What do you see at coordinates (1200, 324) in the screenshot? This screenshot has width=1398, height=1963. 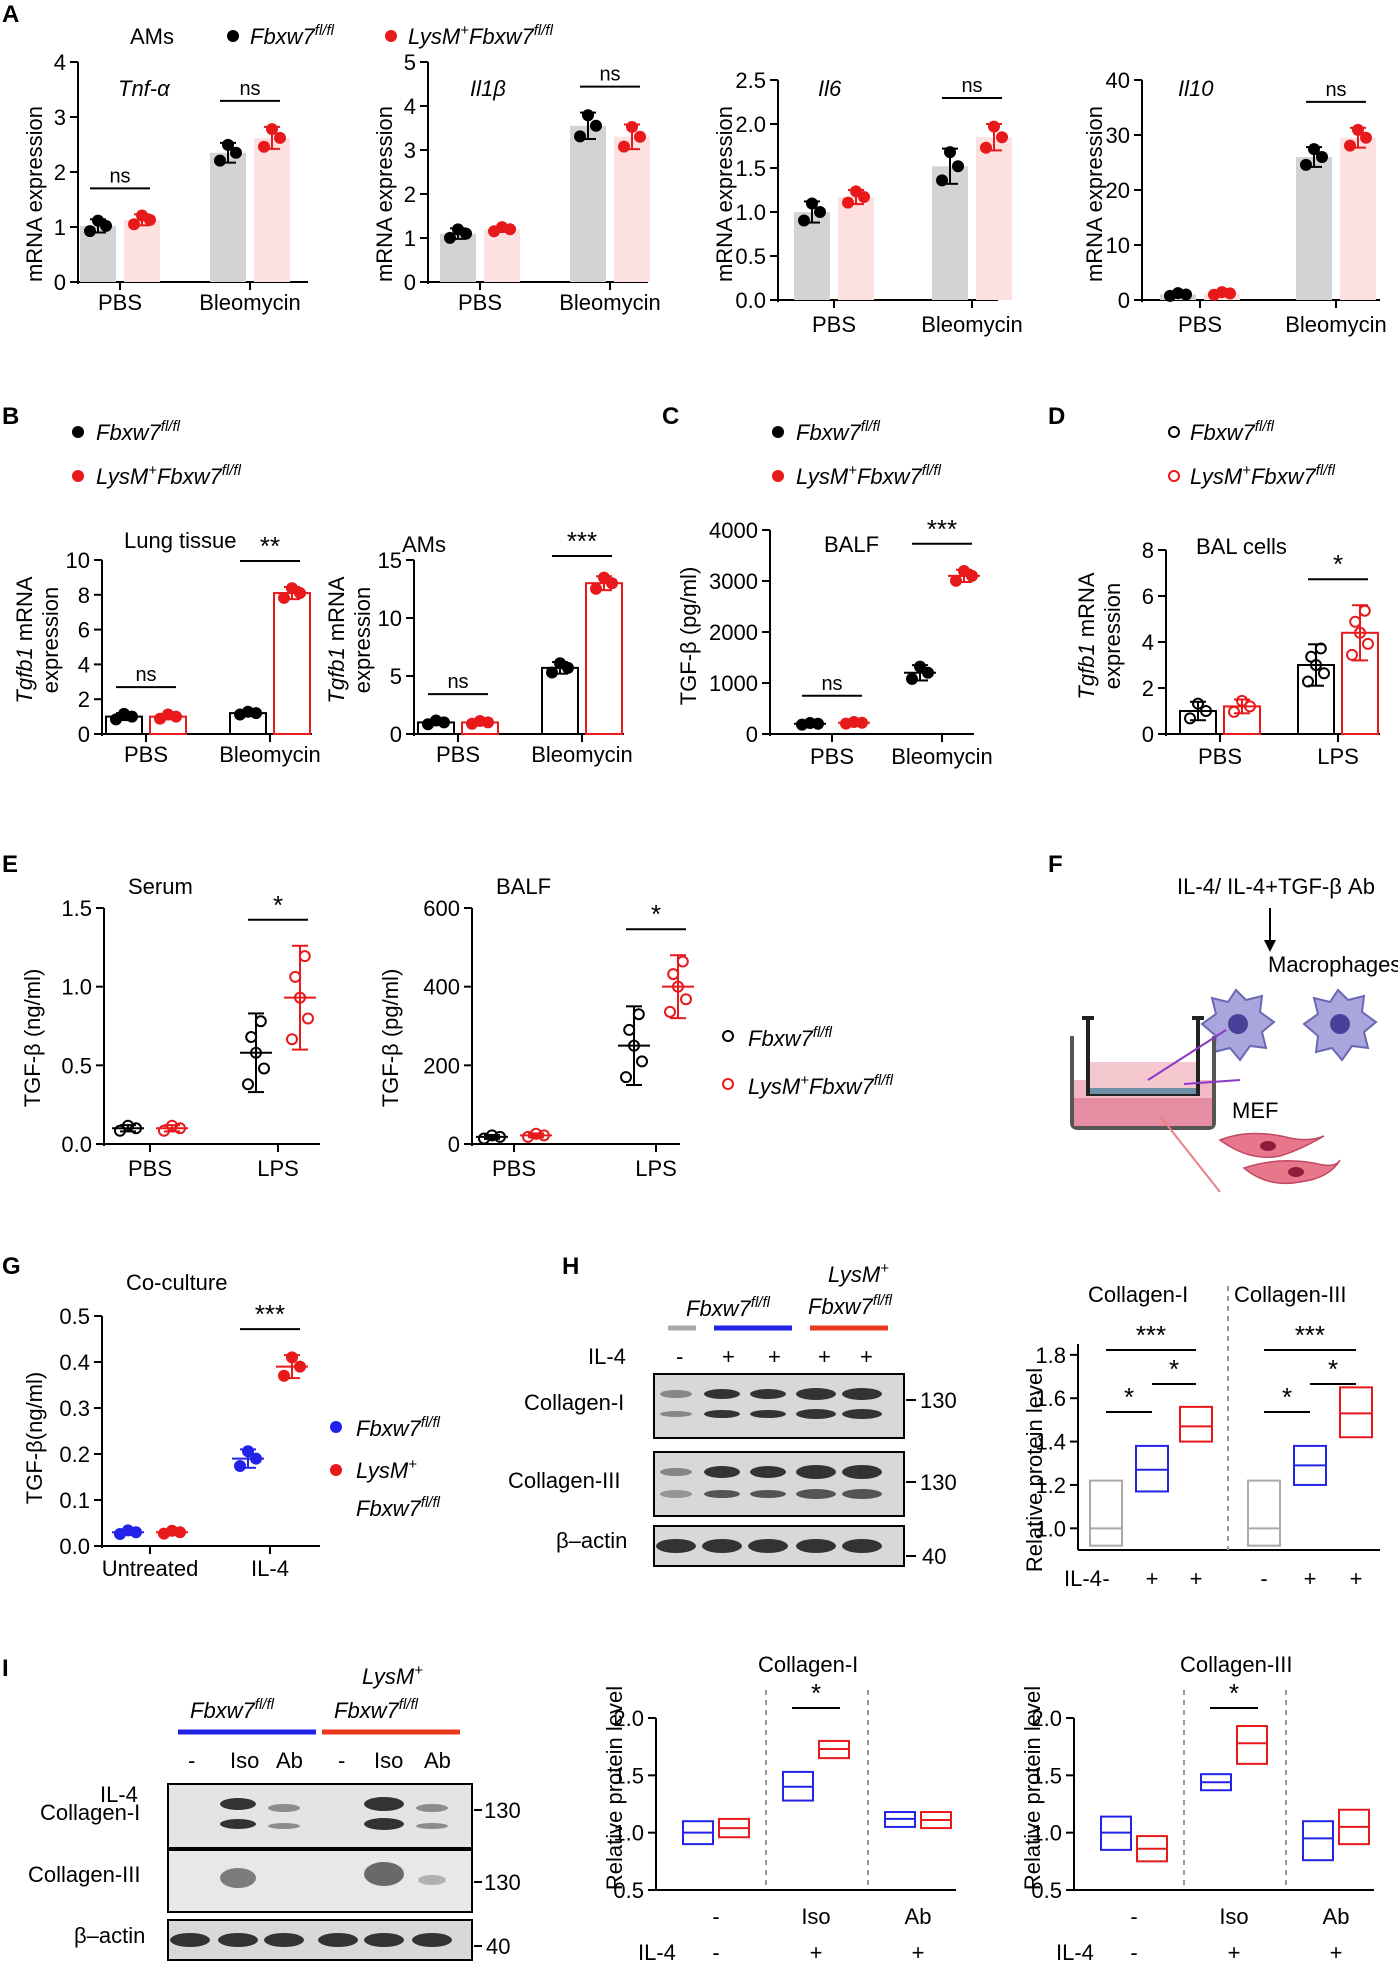 I see `chart-a4-x-tick-label: PBS` at bounding box center [1200, 324].